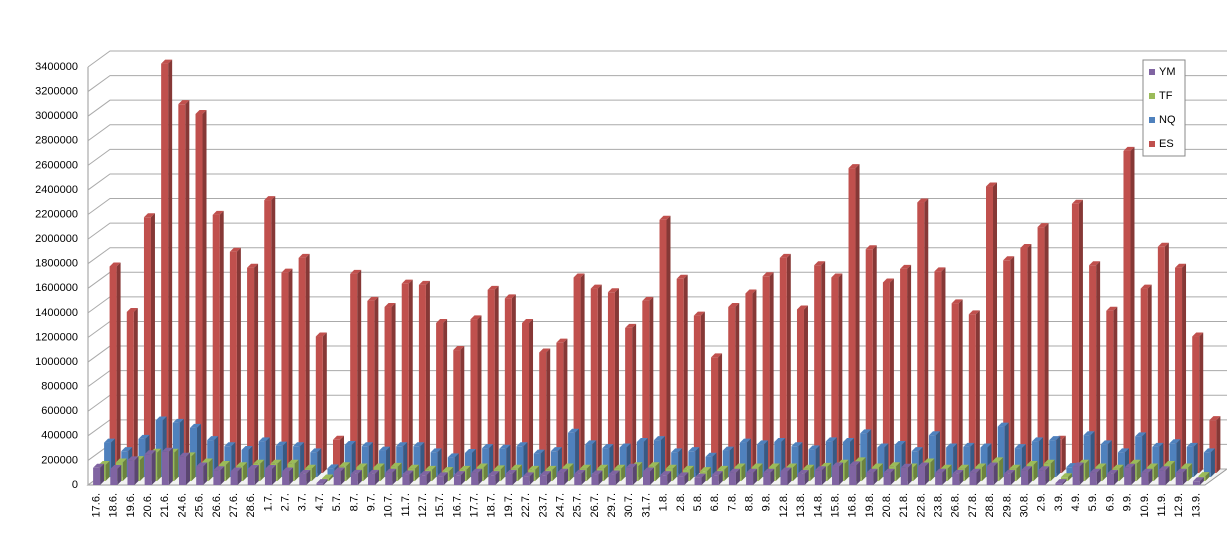  Describe the element at coordinates (59, 411) in the screenshot. I see `y-tick-label: 600000` at that location.